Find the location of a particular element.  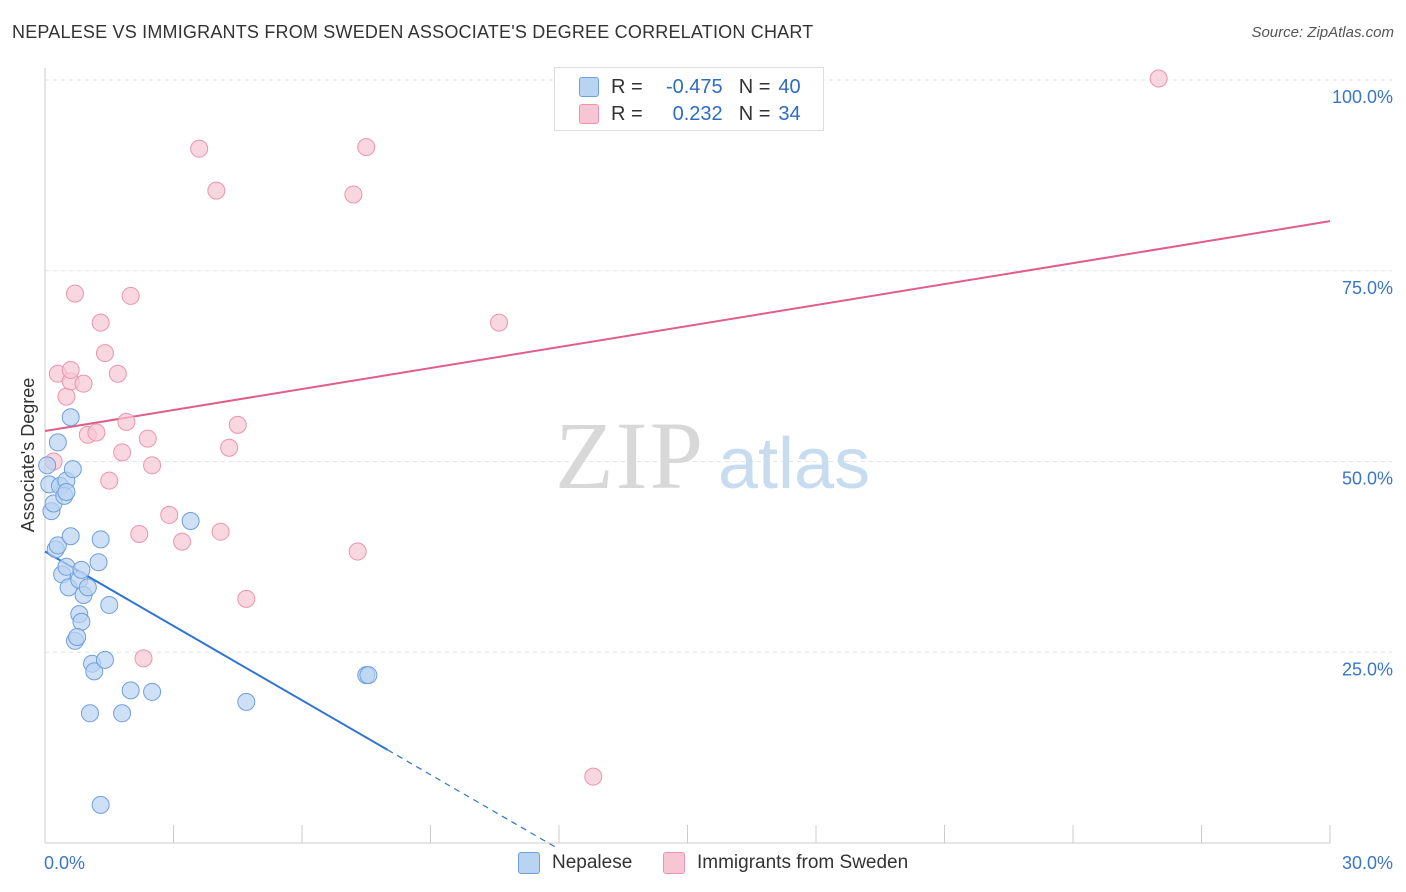

legend-label-sweden: Immigrants from Sweden is located at coordinates (803, 862).